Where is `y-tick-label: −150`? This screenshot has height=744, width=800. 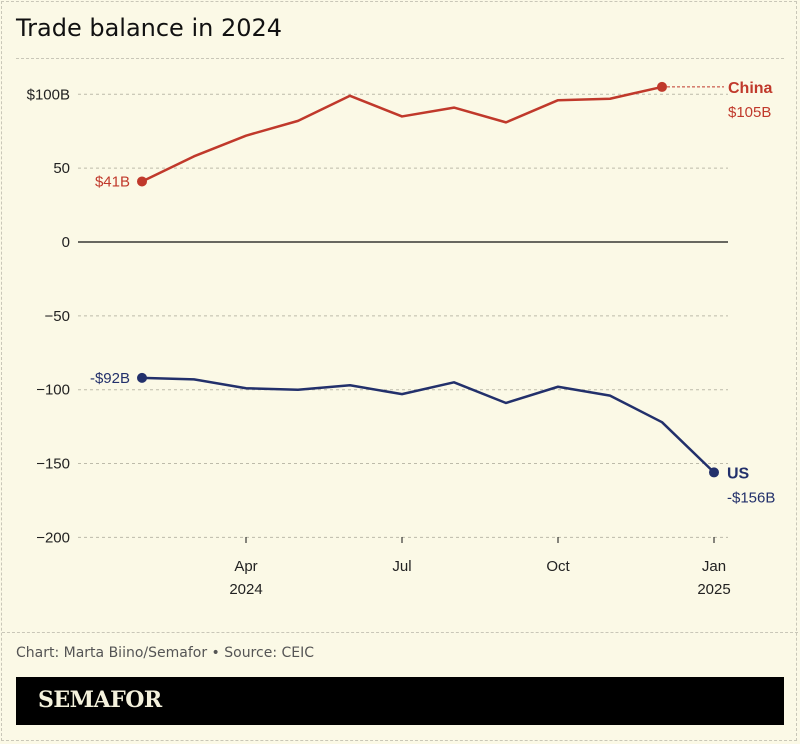 y-tick-label: −150 is located at coordinates (53, 464).